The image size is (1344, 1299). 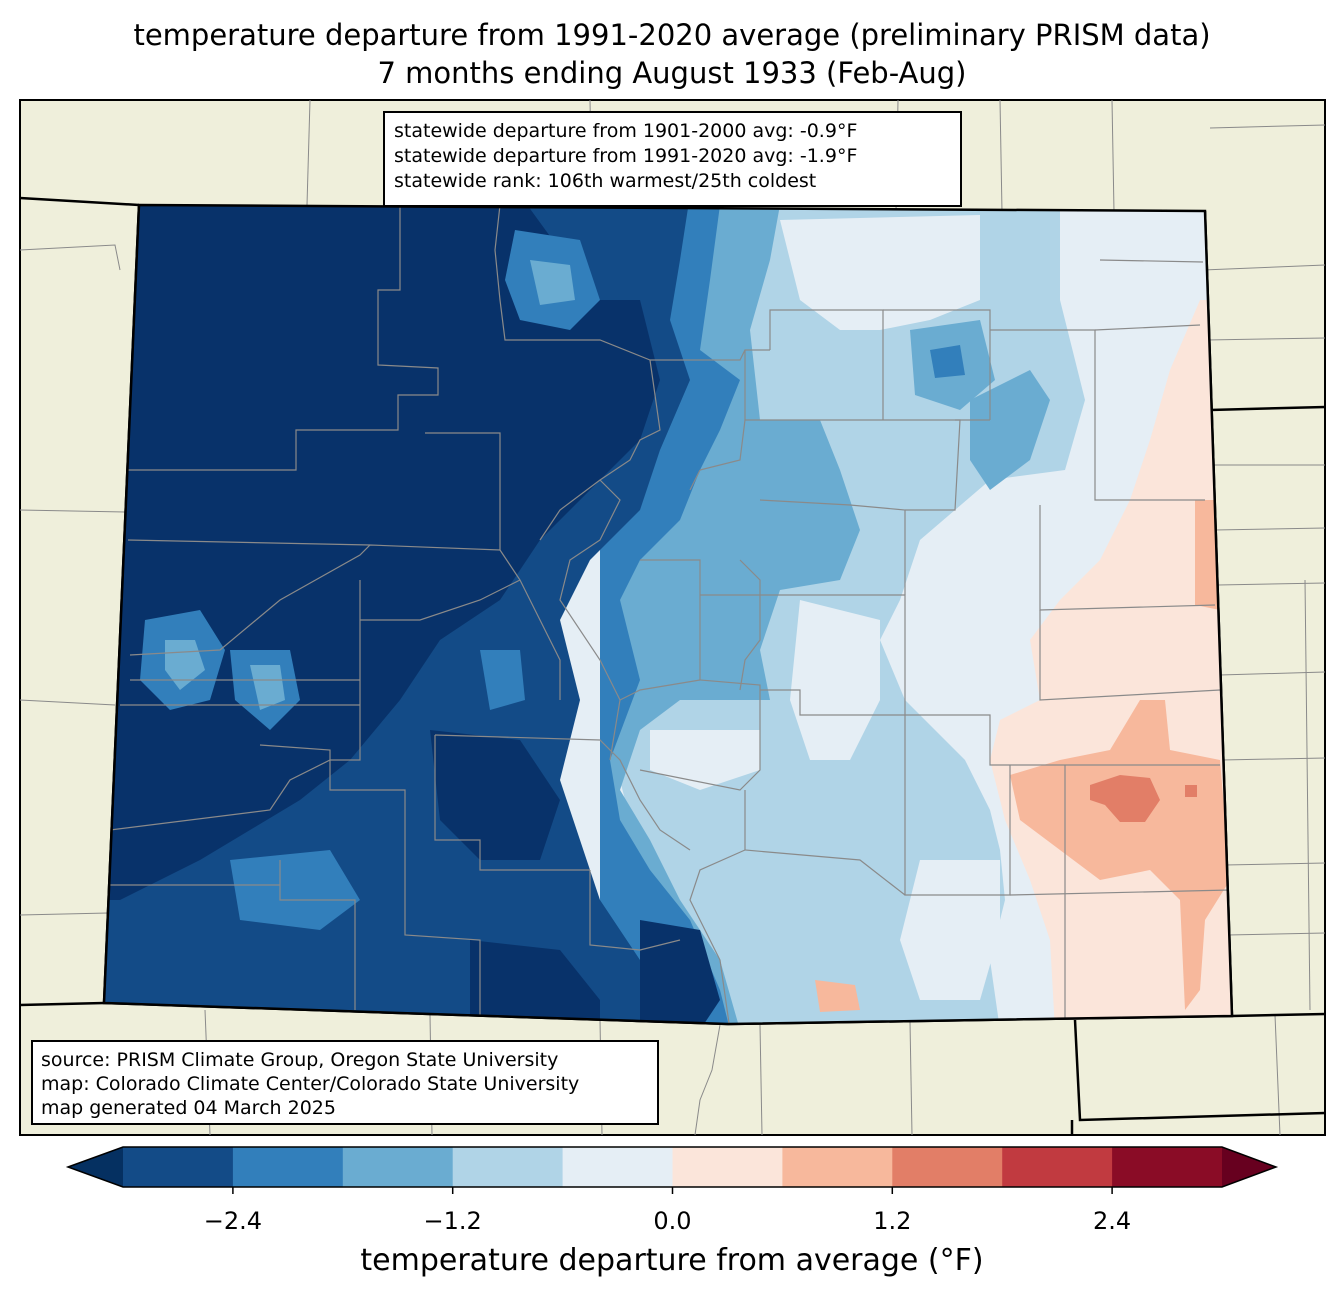 What do you see at coordinates (672, 1260) in the screenshot?
I see `colorbar-label: temperature departure from average (°F)` at bounding box center [672, 1260].